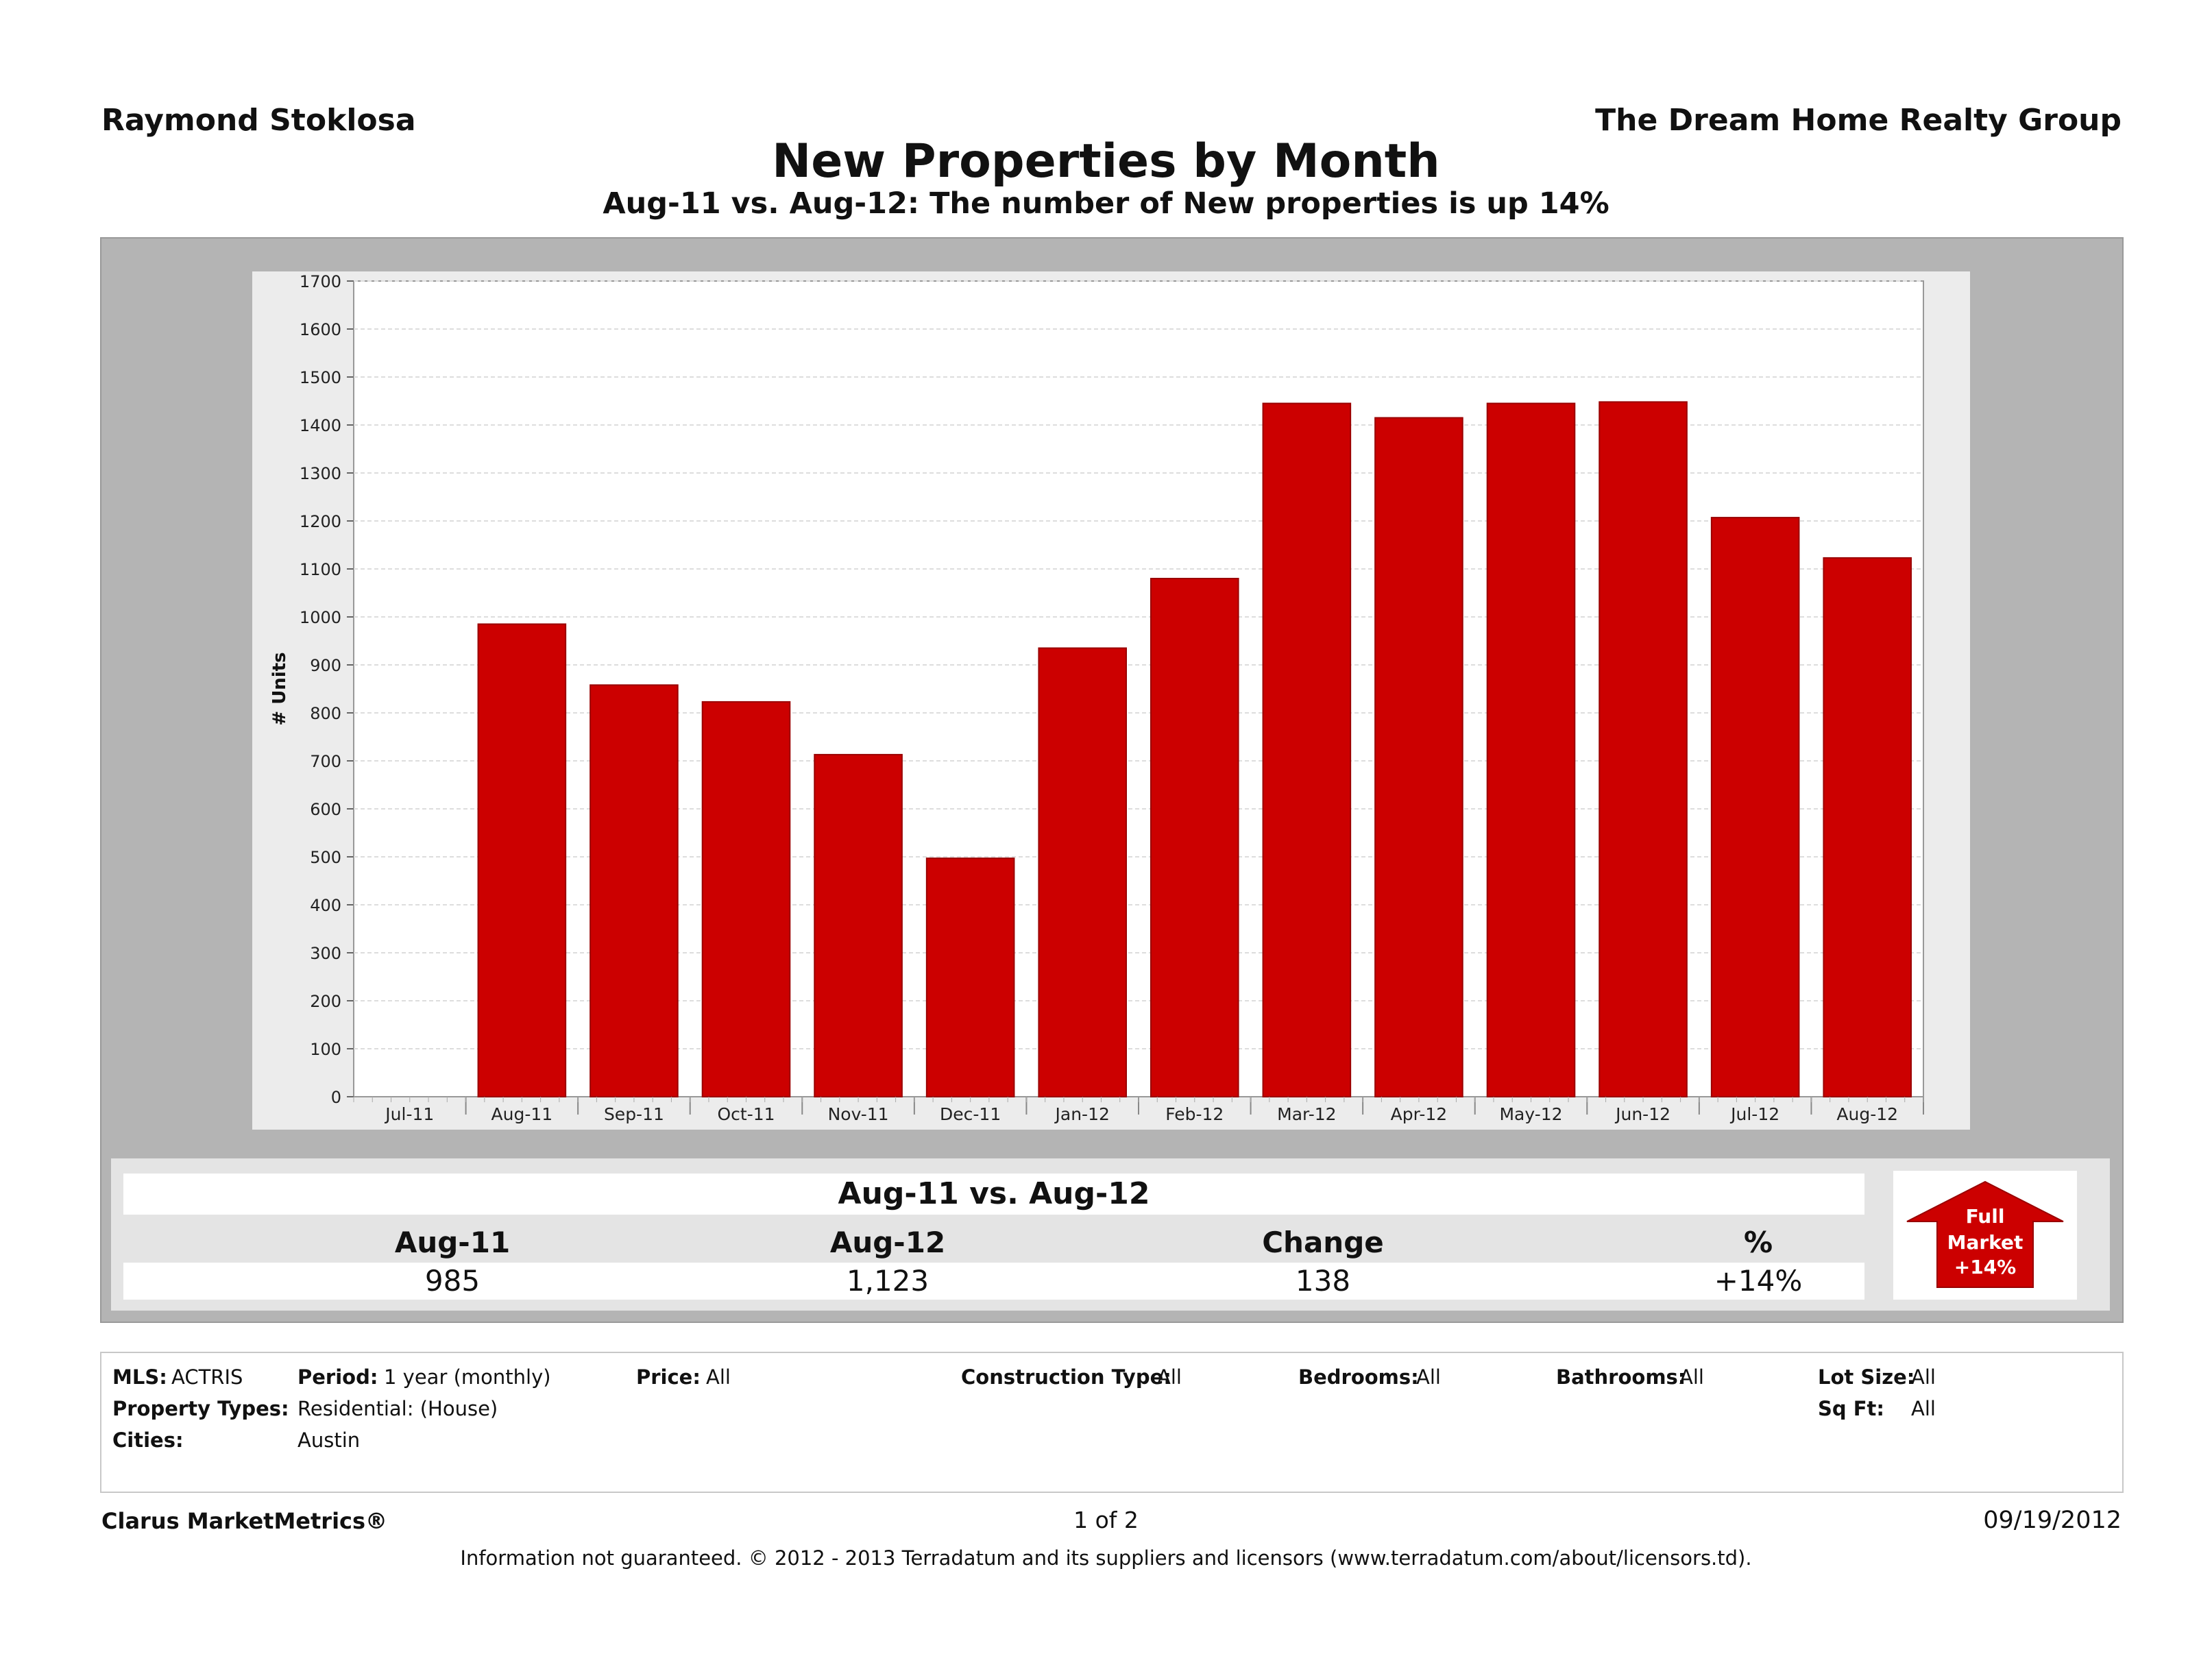 The height and width of the screenshot is (1678, 2212). What do you see at coordinates (1106, 1520) in the screenshot?
I see `page-number: 1 of 2` at bounding box center [1106, 1520].